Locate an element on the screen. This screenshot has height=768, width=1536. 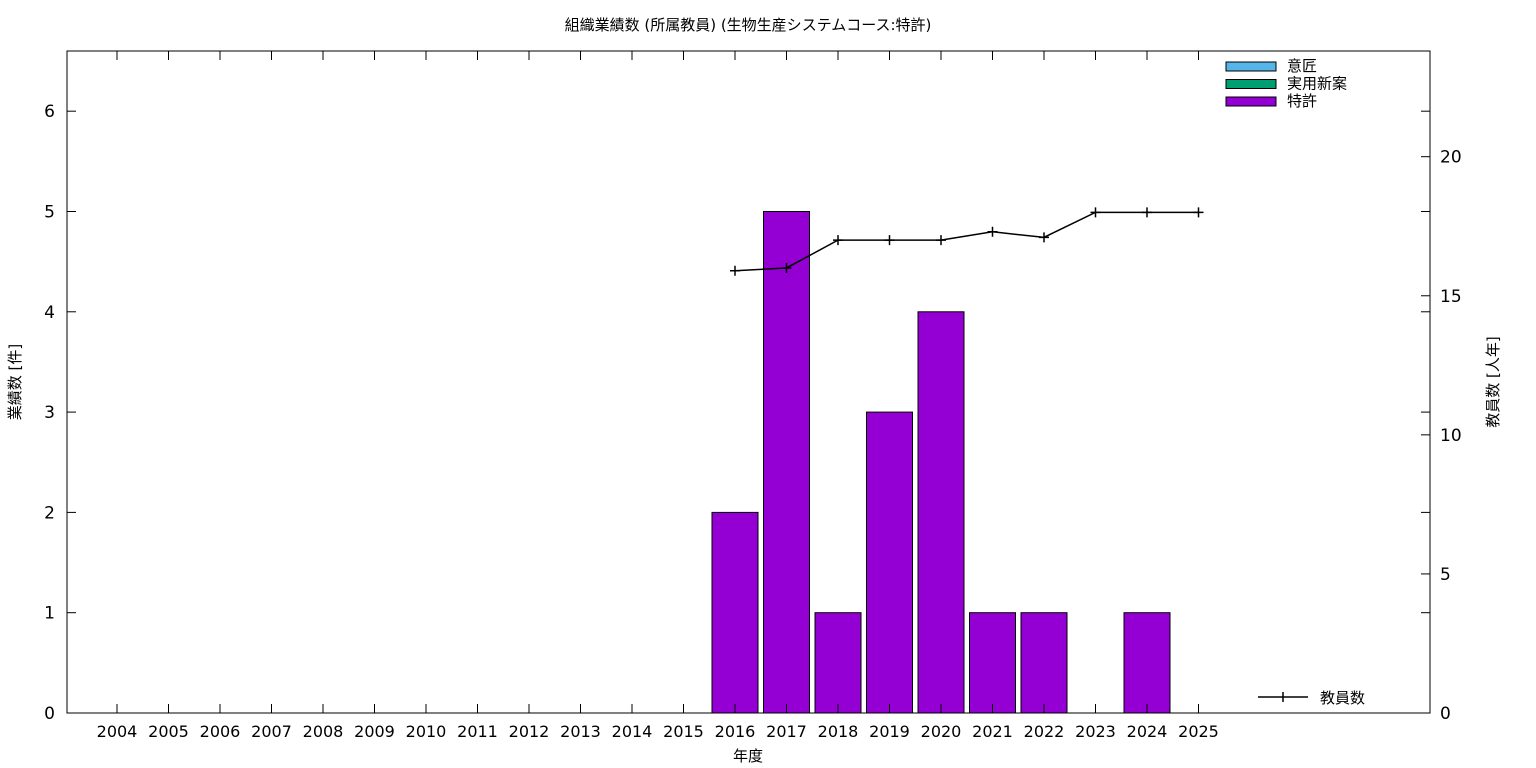
x-tick-label-2022: 2022 is located at coordinates (1044, 731).